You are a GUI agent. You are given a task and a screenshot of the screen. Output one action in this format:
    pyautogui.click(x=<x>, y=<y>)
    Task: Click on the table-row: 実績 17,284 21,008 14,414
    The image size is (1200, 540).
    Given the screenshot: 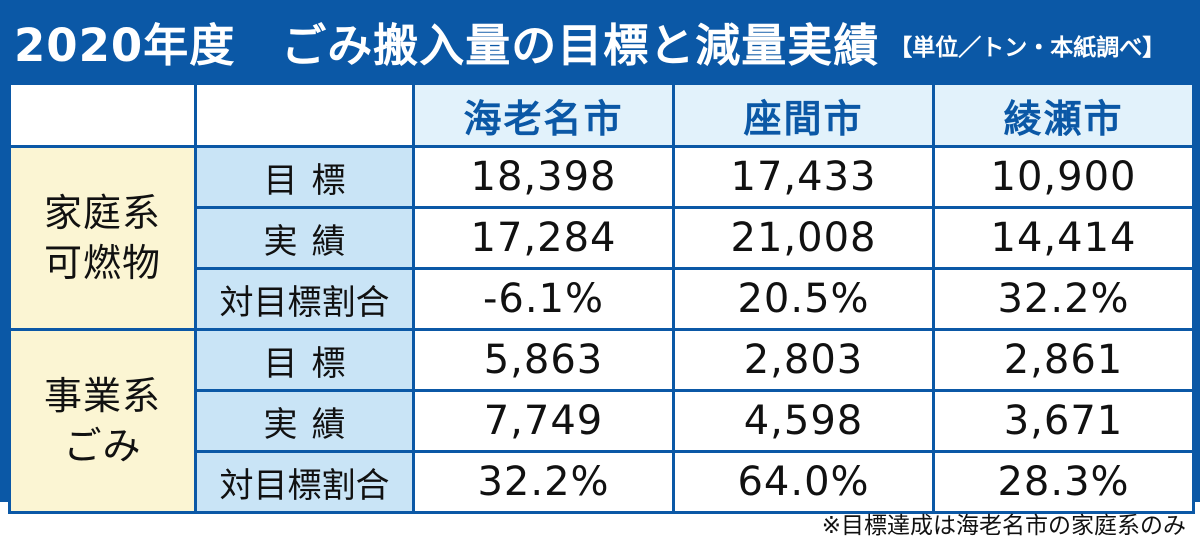 What is the action you would take?
    pyautogui.click(x=602, y=238)
    